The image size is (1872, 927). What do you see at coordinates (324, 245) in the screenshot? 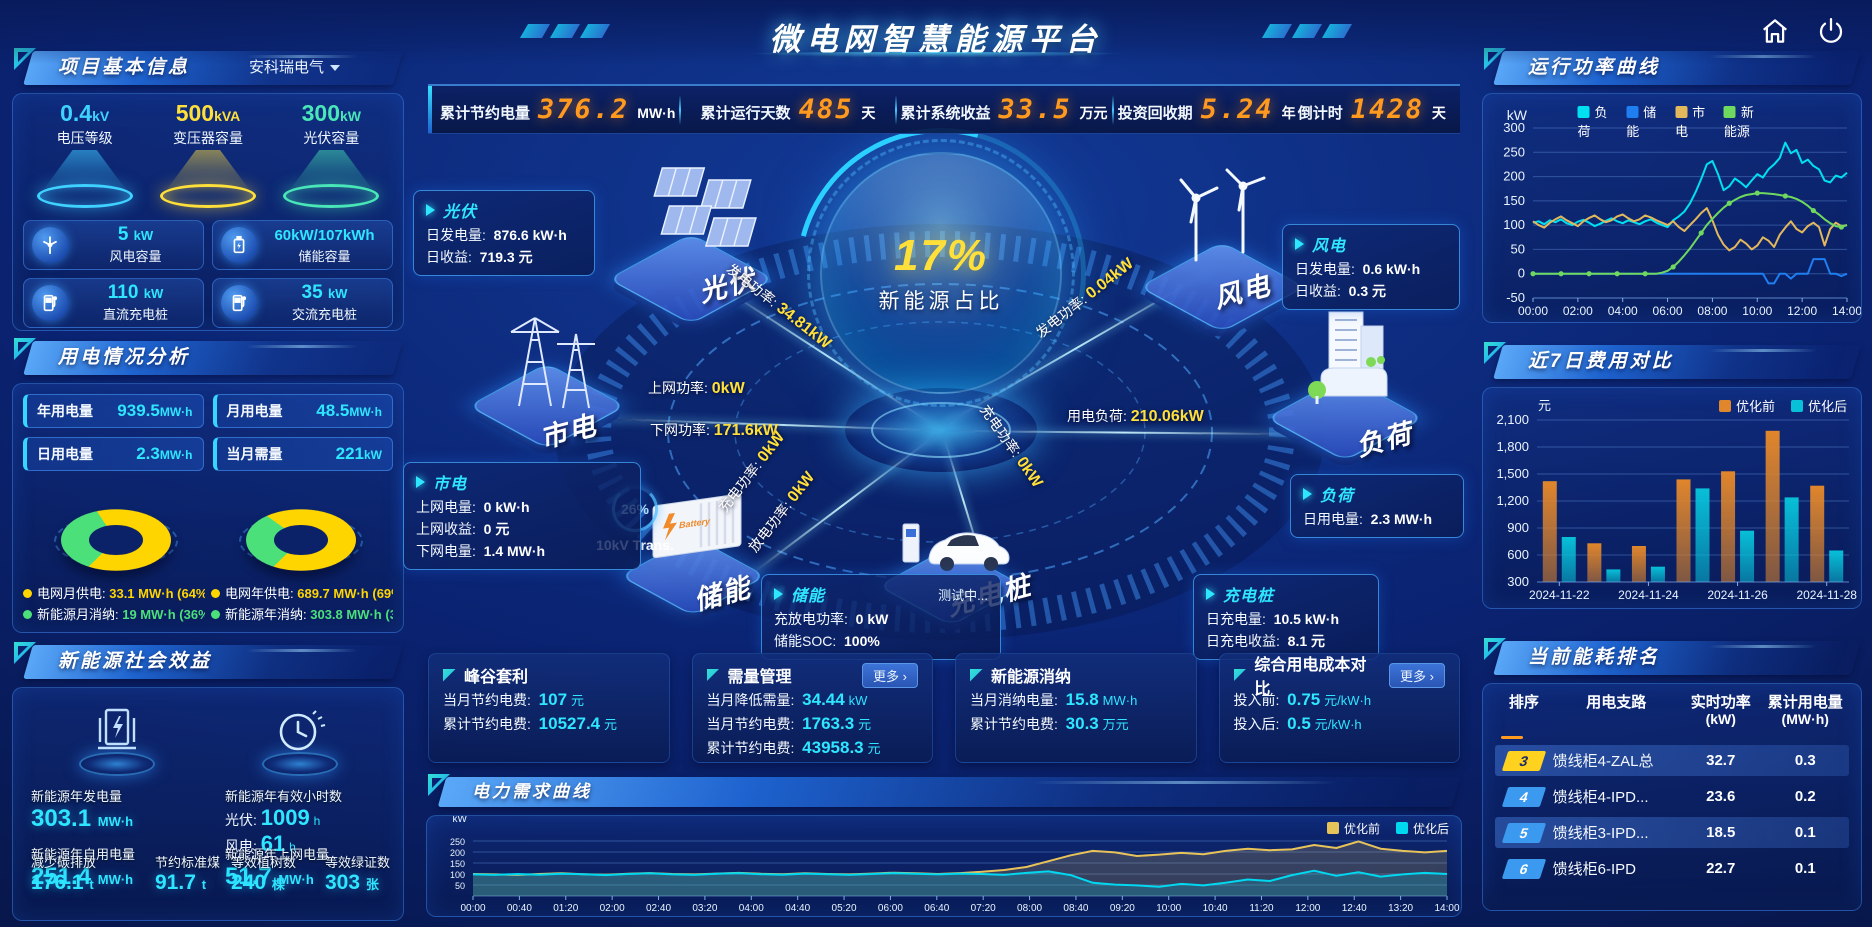
I see `capacity-text: 60kW/107kWh 储能容量` at bounding box center [324, 245].